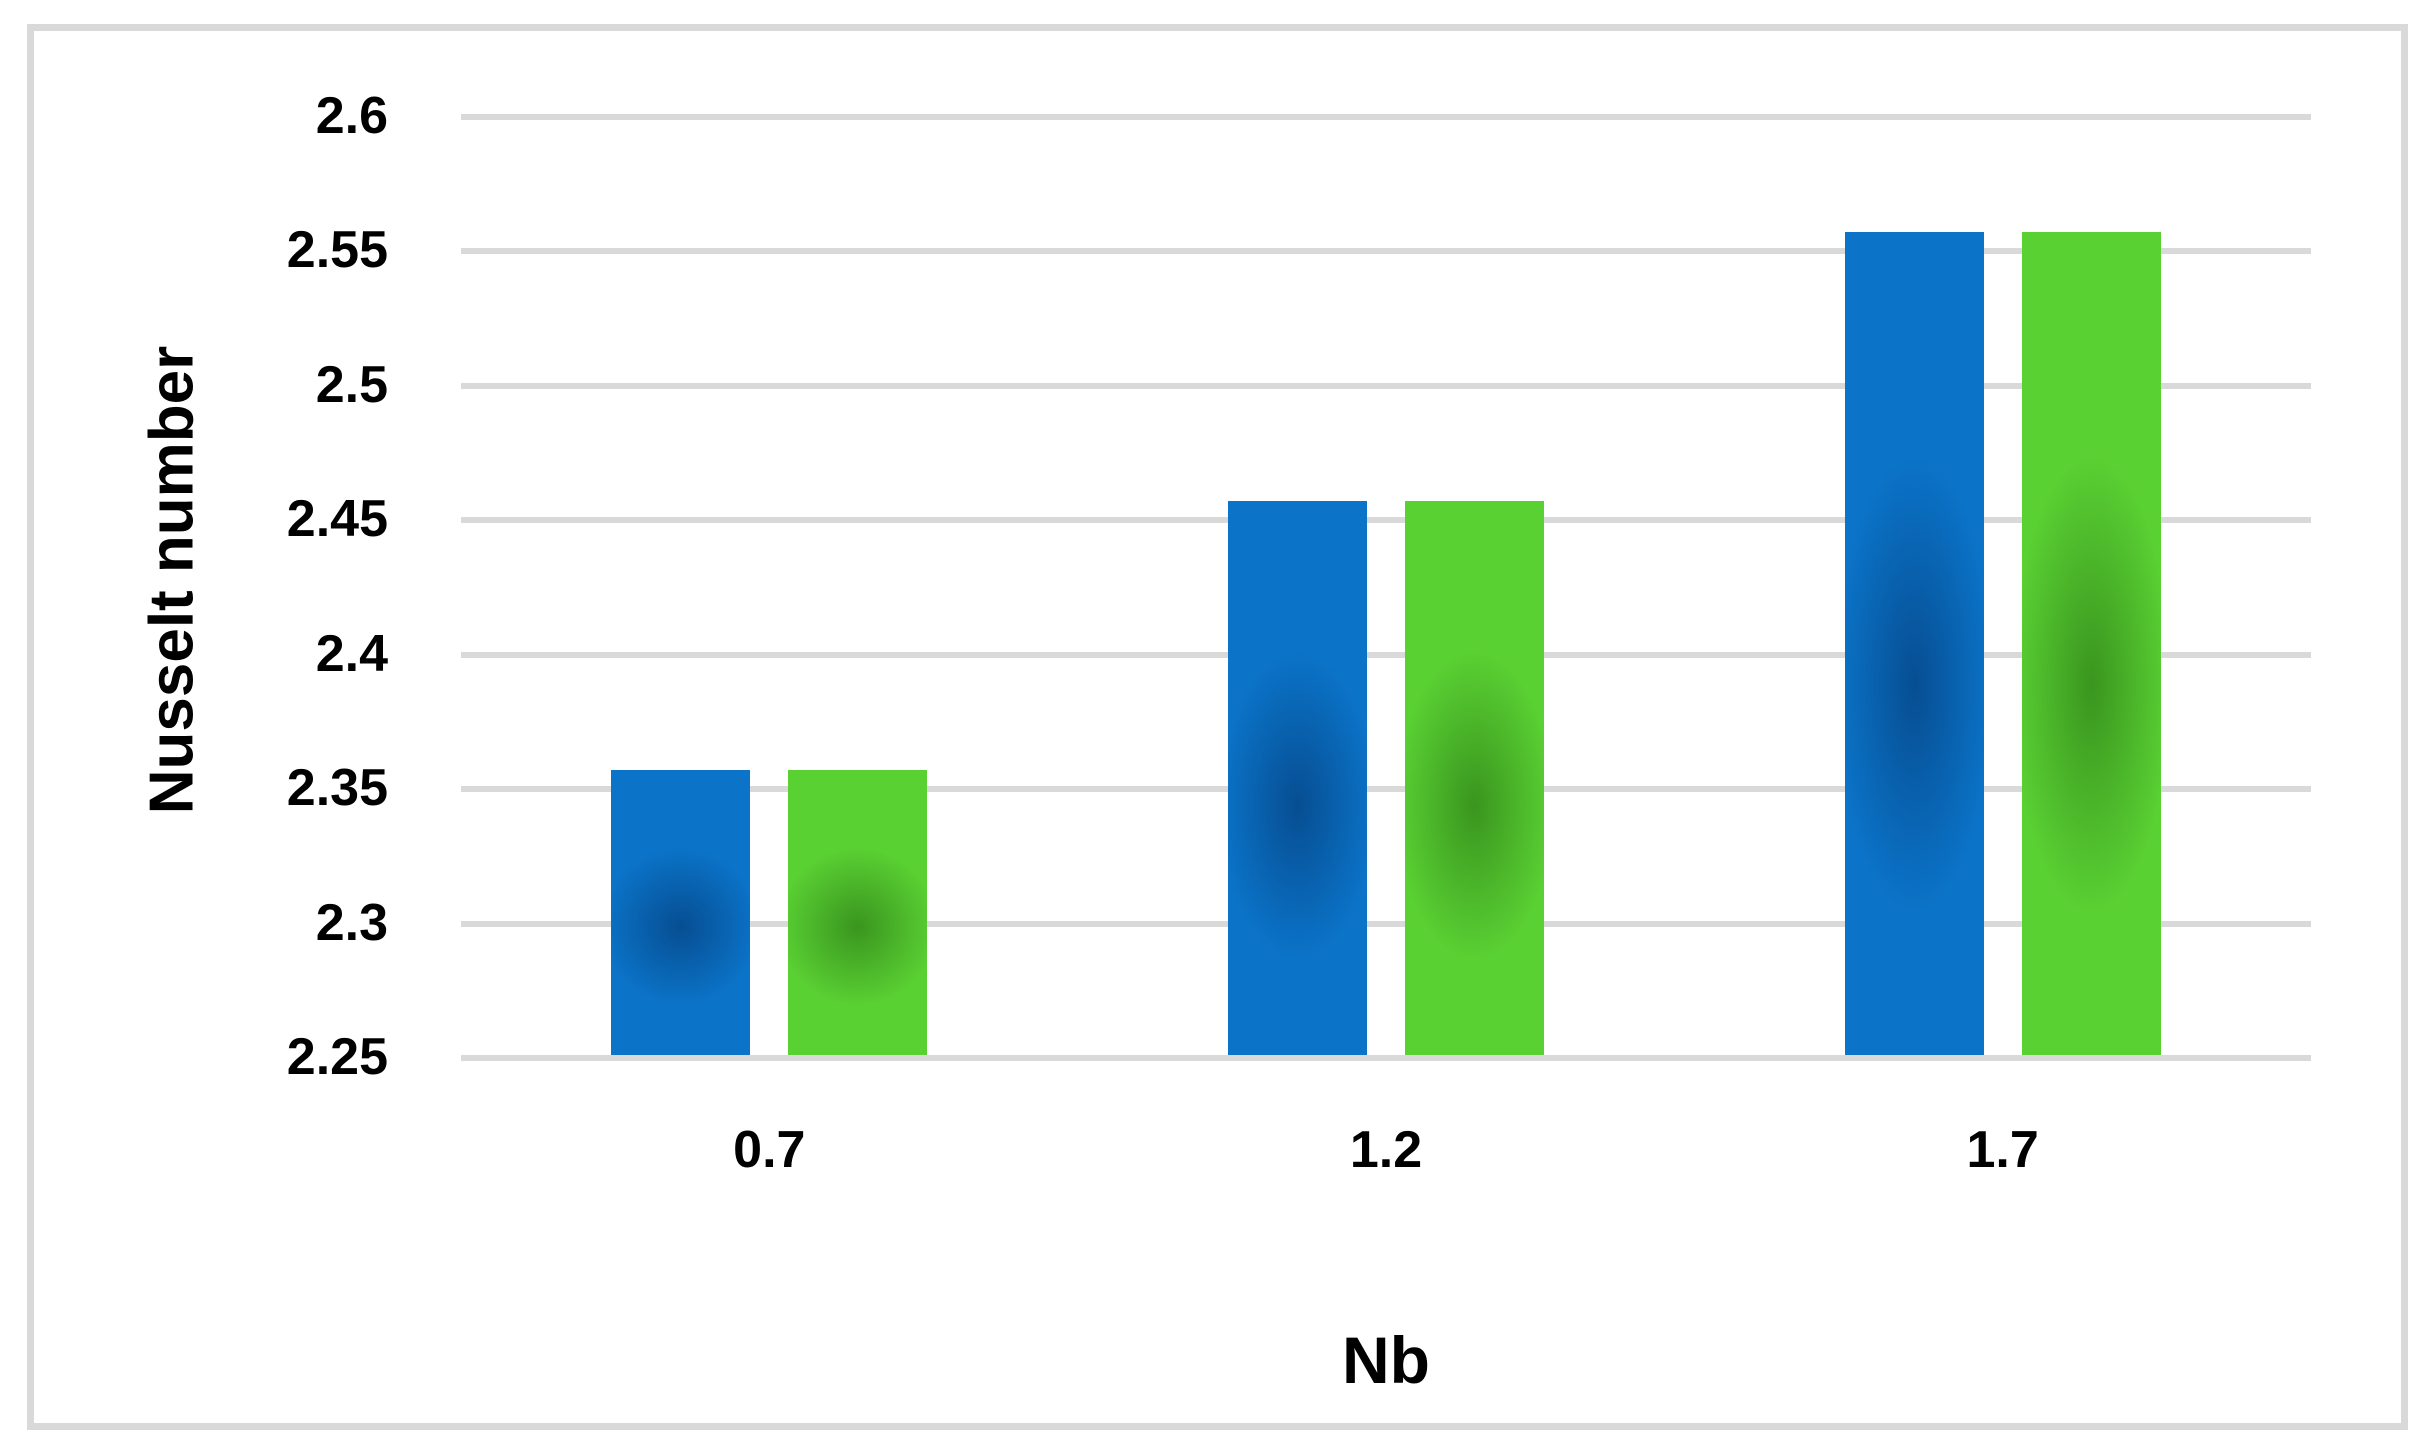  I want to click on x-tick-label-1.7: 1.7, so click(2002, 1150).